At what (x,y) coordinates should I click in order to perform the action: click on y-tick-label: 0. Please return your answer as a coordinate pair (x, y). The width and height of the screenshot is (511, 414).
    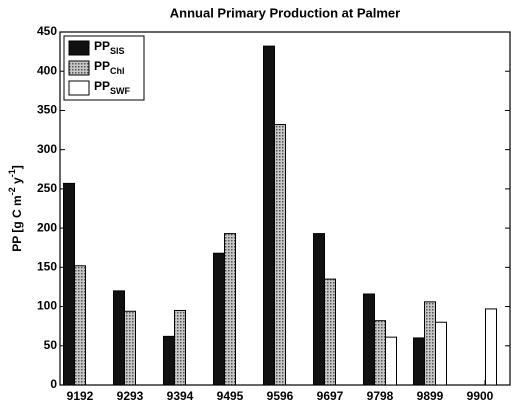
    Looking at the image, I should click on (53, 384).